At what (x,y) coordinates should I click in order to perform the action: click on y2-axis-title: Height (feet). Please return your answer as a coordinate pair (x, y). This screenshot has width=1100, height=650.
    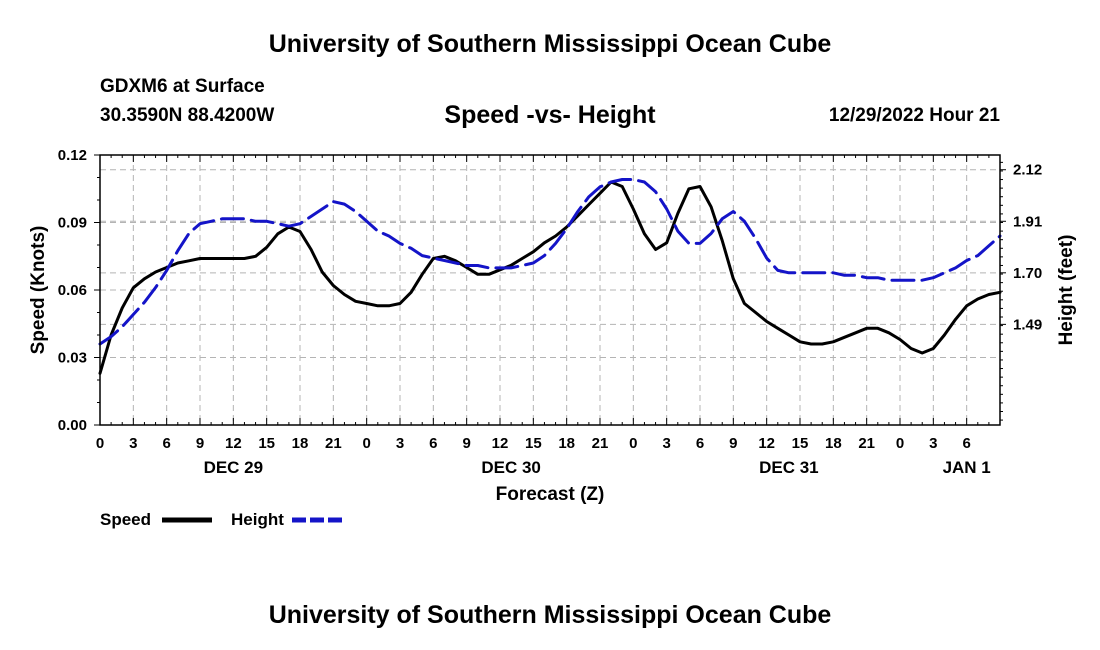
    Looking at the image, I should click on (1066, 290).